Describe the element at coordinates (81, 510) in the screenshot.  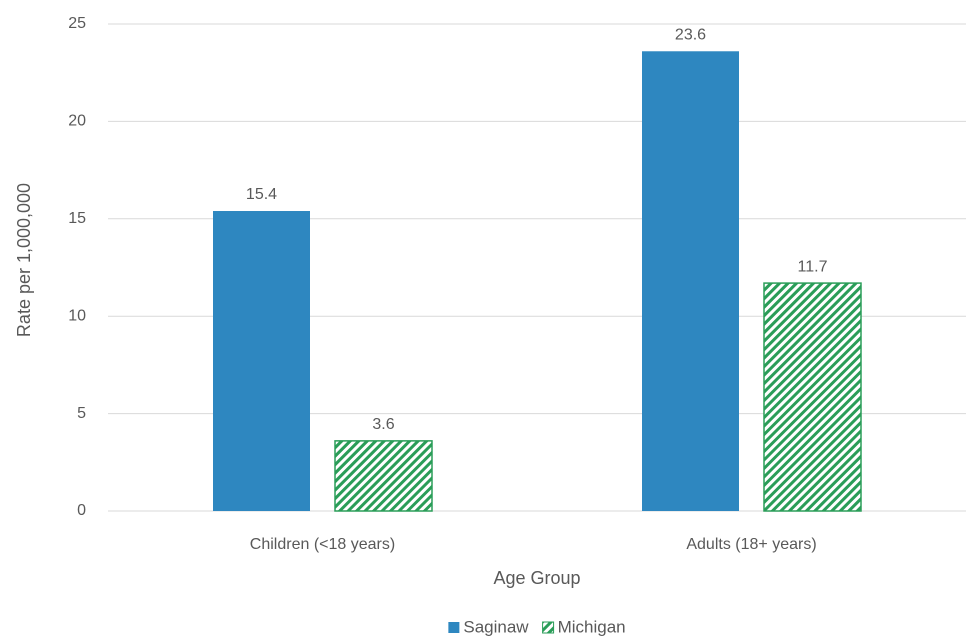
I see `y-tick-label: 0` at that location.